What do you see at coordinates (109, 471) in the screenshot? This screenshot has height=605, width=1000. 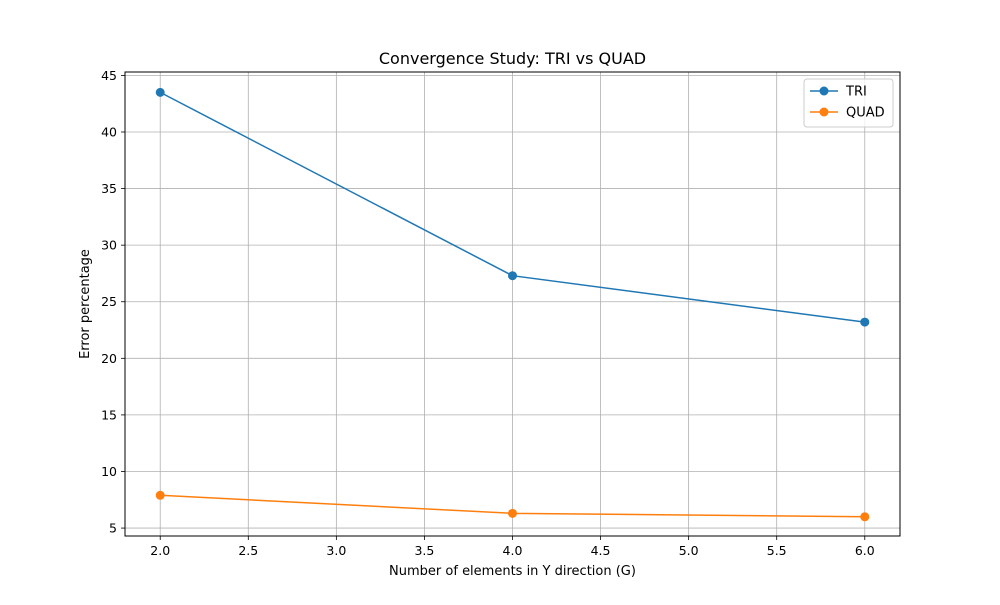 I see `y-tick-label: 10` at bounding box center [109, 471].